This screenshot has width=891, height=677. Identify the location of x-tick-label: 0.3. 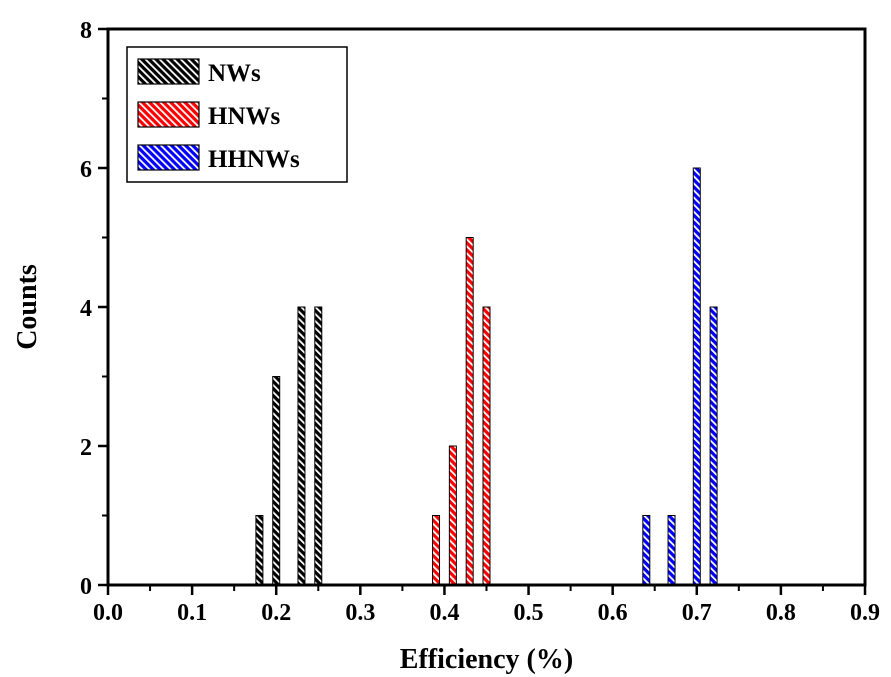
(360, 613).